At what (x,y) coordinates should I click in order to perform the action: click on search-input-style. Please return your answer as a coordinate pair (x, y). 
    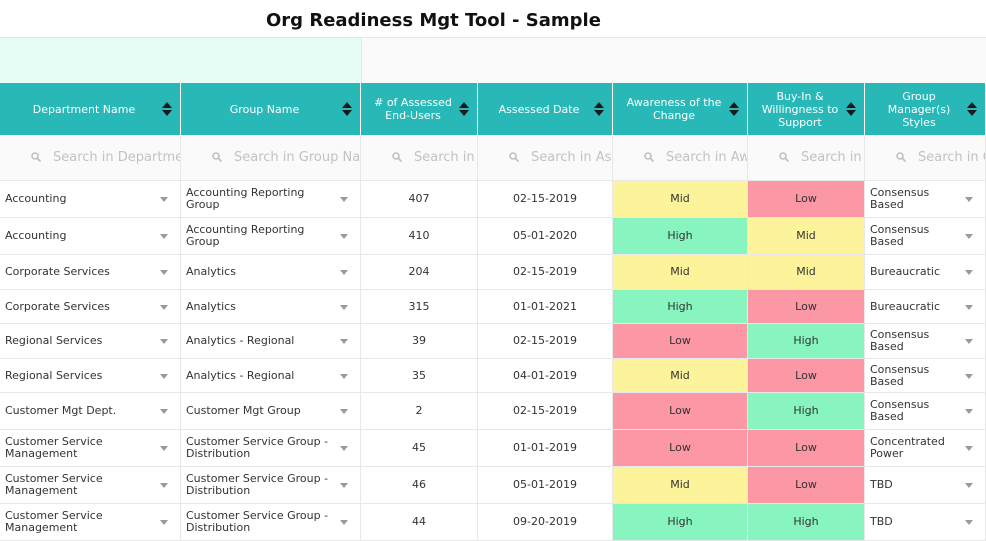
    Looking at the image, I should click on (940, 157).